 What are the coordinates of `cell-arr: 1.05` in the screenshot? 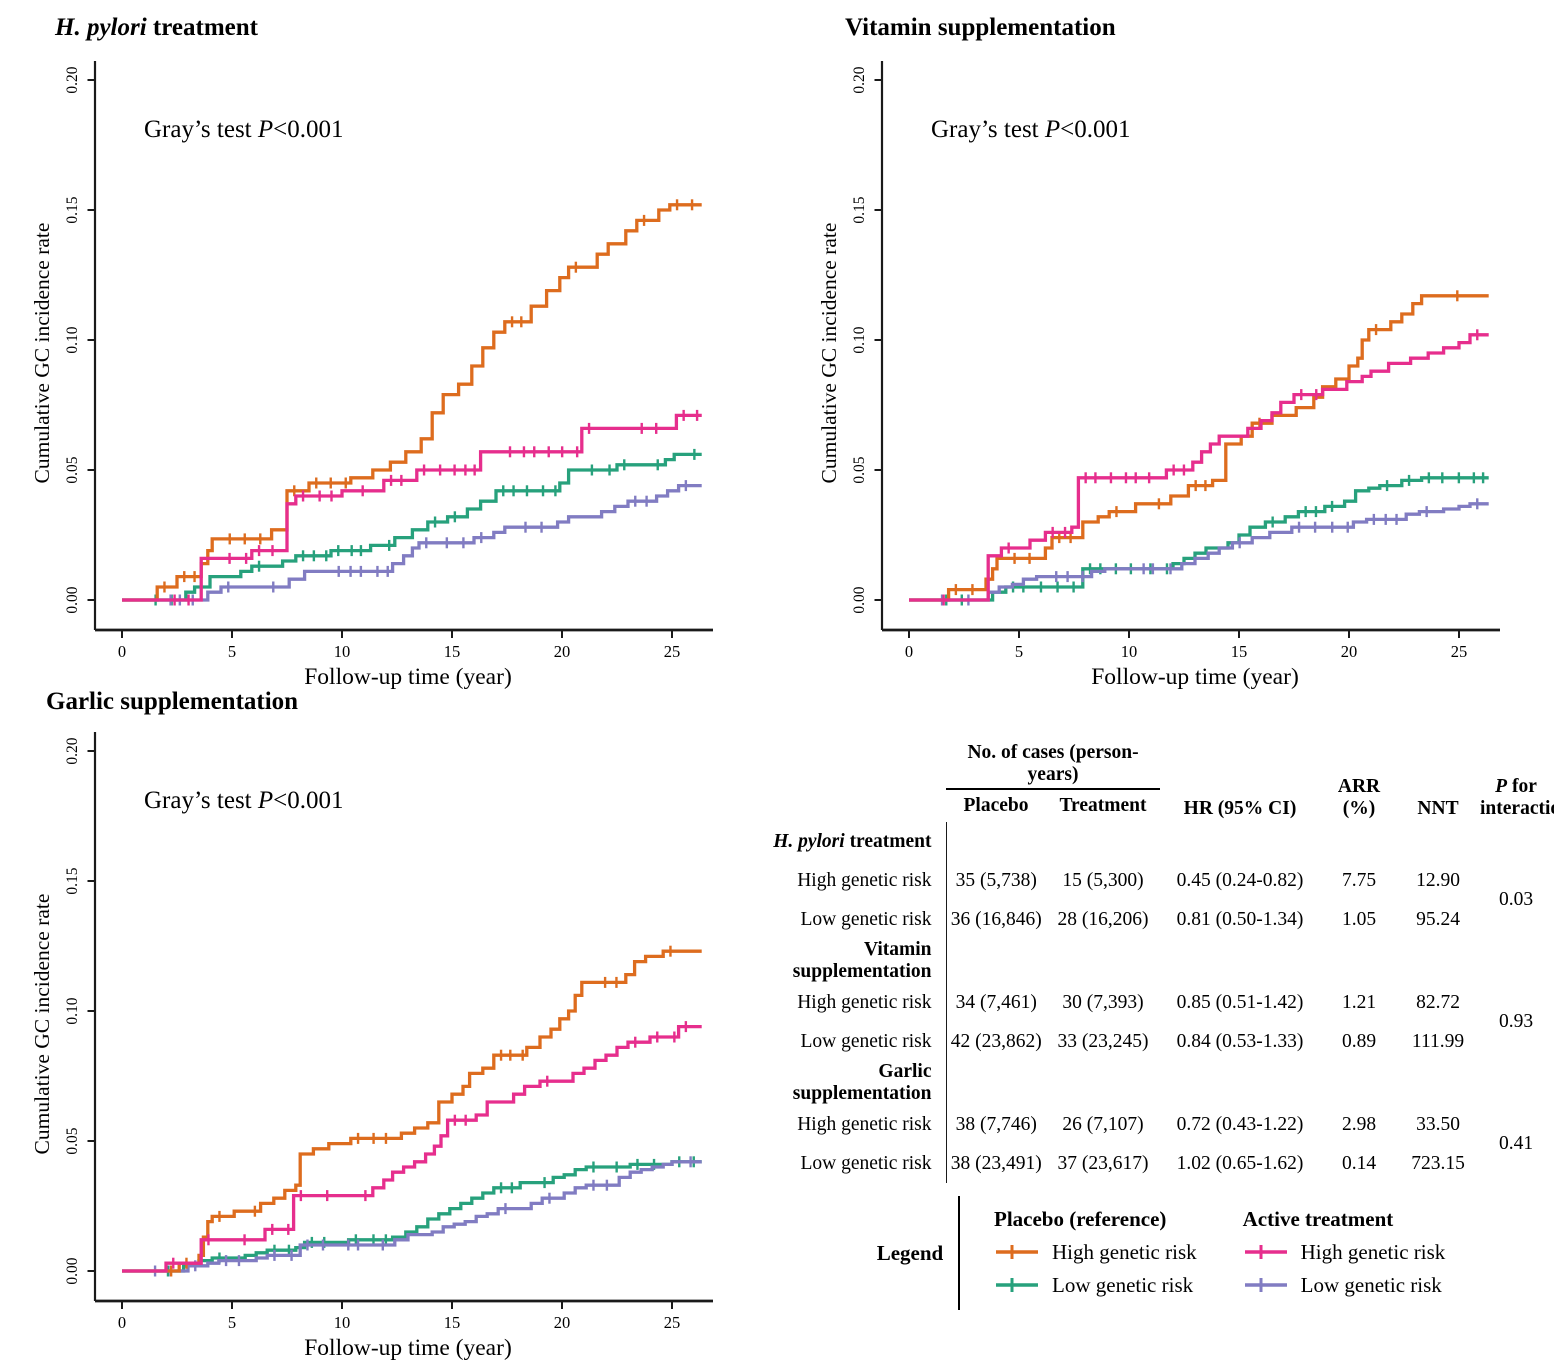 It's located at (1359, 919).